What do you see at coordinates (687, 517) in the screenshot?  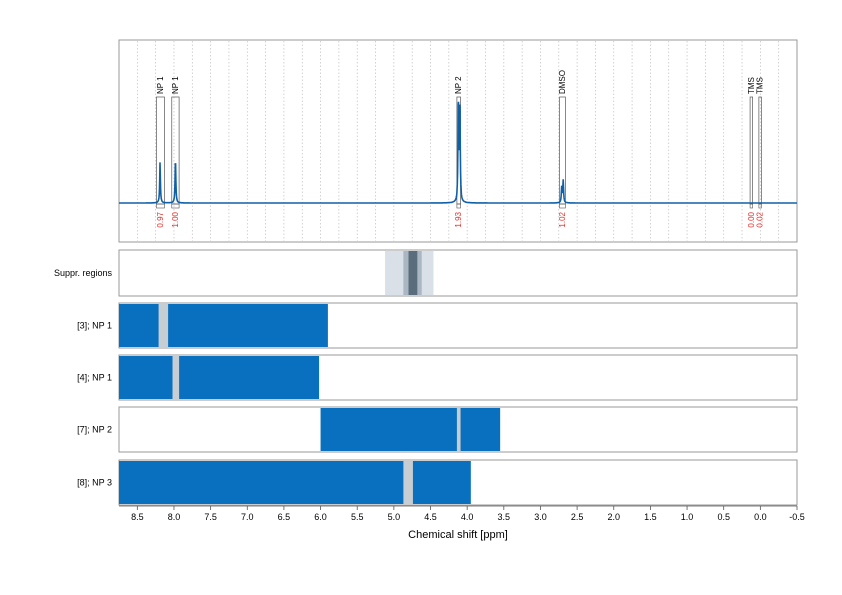 I see `x-tick-label: 1.0` at bounding box center [687, 517].